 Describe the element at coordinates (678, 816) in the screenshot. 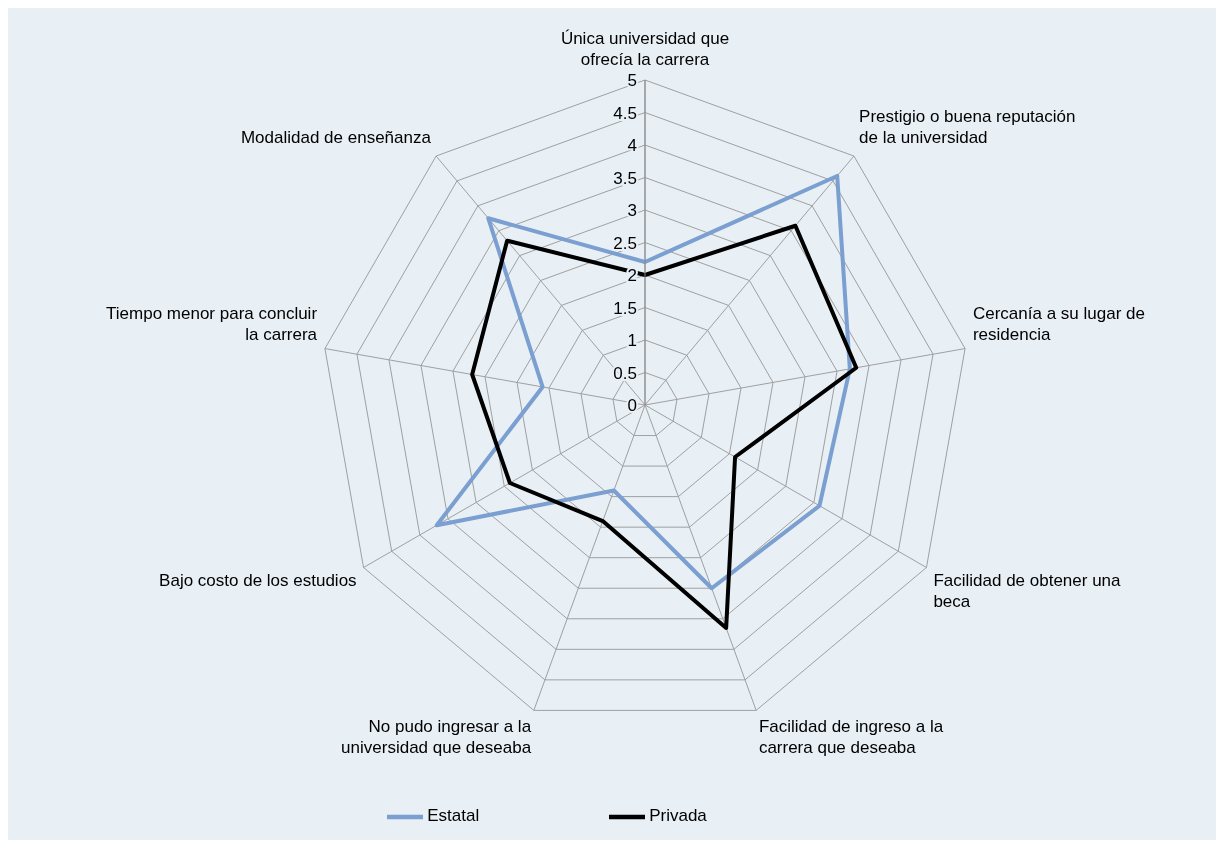

I see `legend-label: Privada` at that location.